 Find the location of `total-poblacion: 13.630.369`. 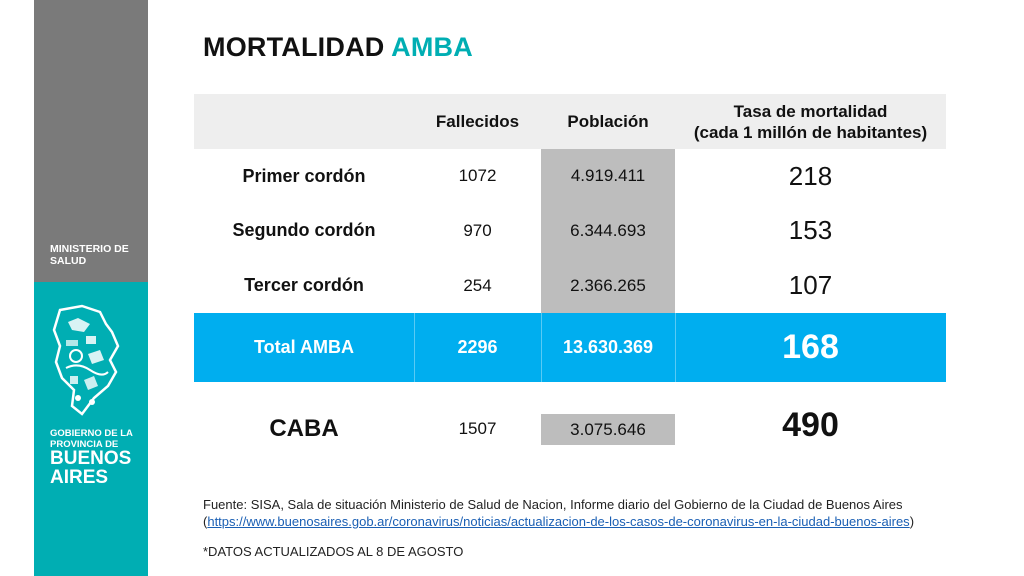

total-poblacion: 13.630.369 is located at coordinates (608, 347).